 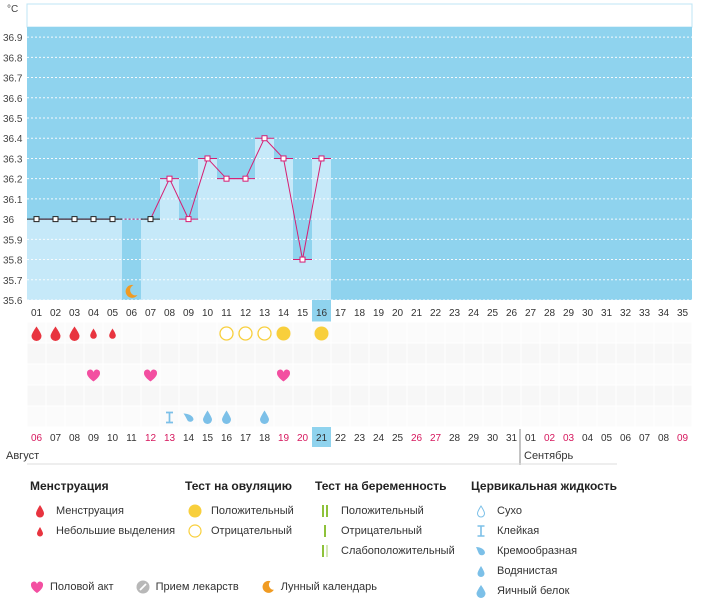 What do you see at coordinates (284, 438) in the screenshot?
I see `date-label: 19` at bounding box center [284, 438].